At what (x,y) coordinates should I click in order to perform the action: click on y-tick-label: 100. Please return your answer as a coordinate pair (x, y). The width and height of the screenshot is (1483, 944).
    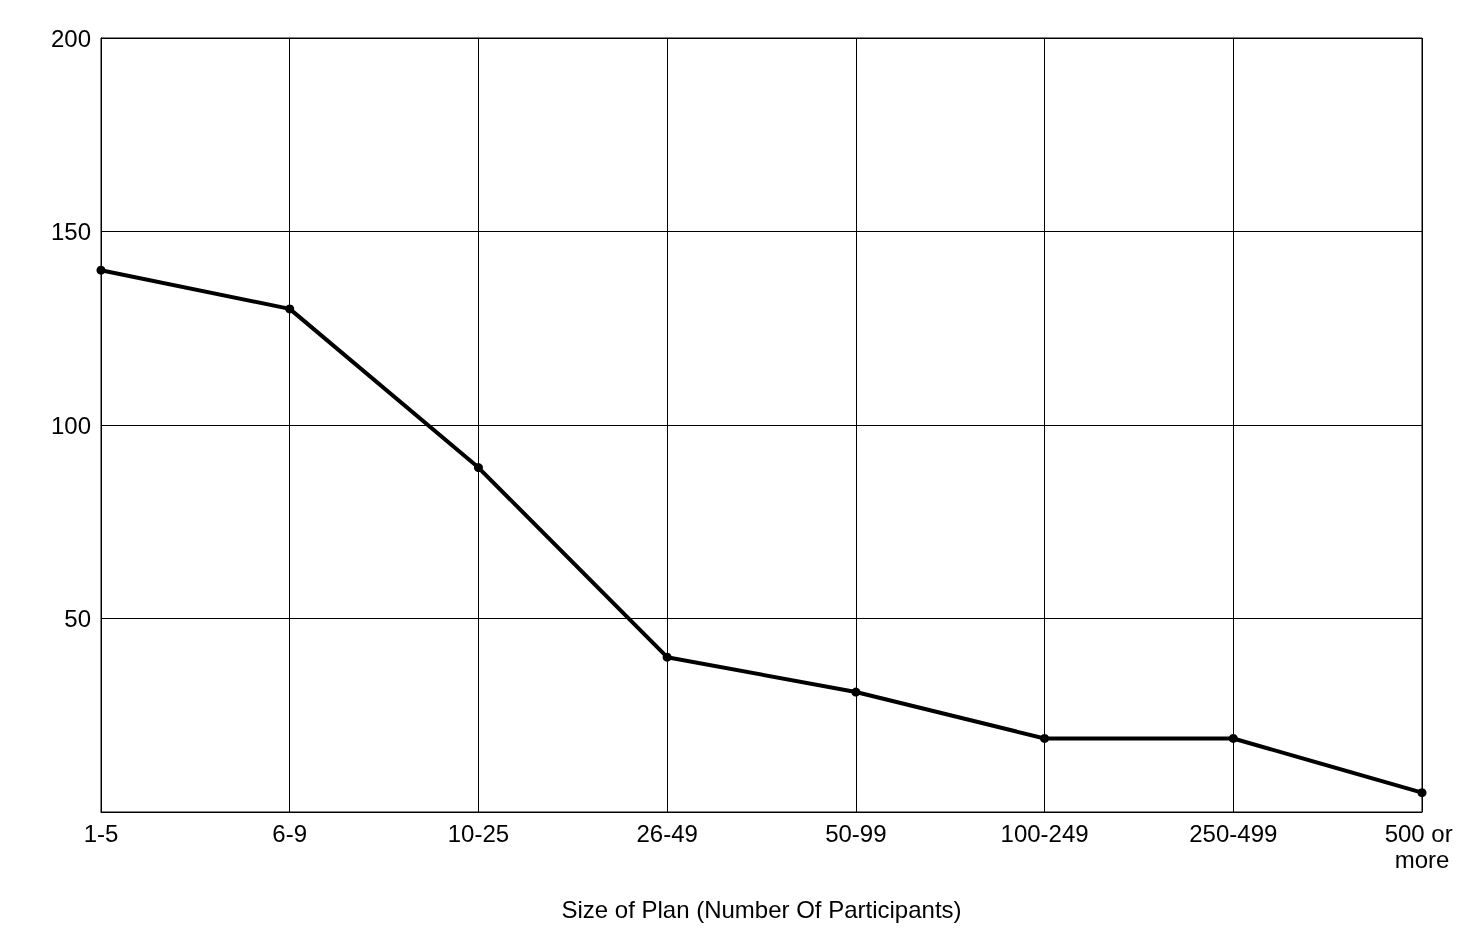
    Looking at the image, I should click on (70, 425).